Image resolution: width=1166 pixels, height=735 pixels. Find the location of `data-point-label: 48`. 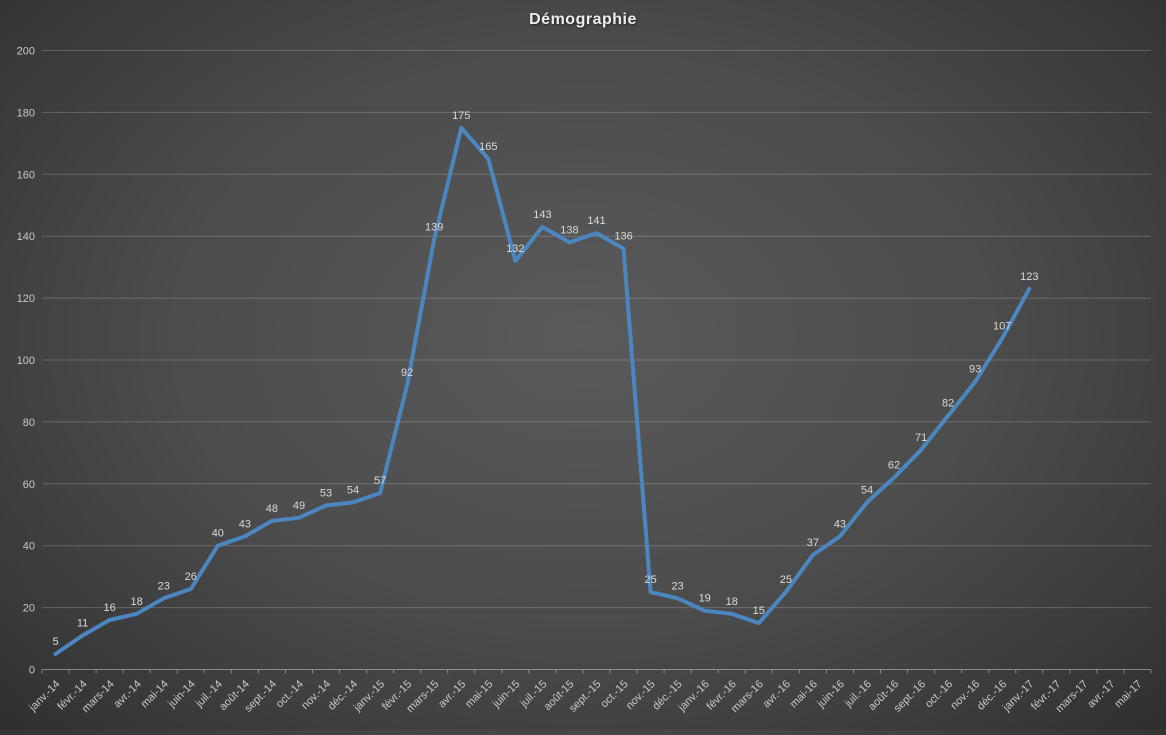

data-point-label: 48 is located at coordinates (272, 509).